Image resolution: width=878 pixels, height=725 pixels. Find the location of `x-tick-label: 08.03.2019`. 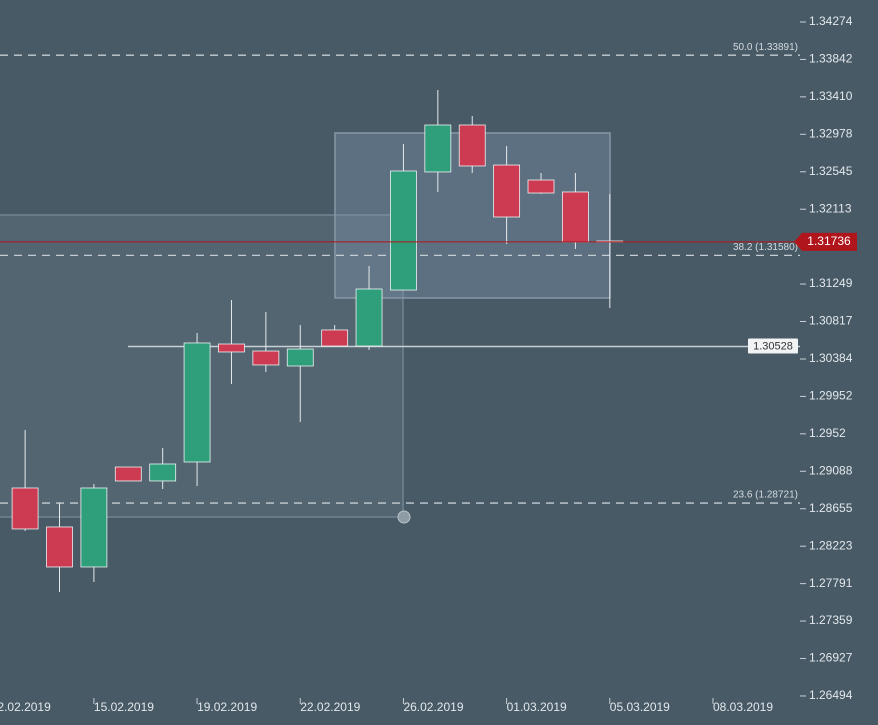

x-tick-label: 08.03.2019 is located at coordinates (743, 707).